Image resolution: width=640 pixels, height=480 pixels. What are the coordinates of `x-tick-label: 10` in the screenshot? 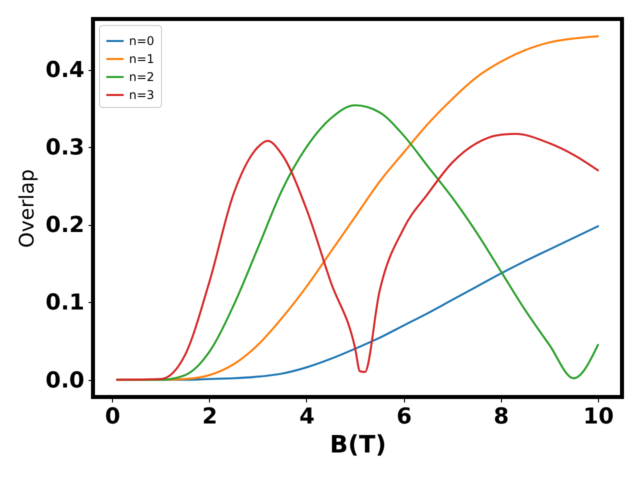 It's located at (598, 417).